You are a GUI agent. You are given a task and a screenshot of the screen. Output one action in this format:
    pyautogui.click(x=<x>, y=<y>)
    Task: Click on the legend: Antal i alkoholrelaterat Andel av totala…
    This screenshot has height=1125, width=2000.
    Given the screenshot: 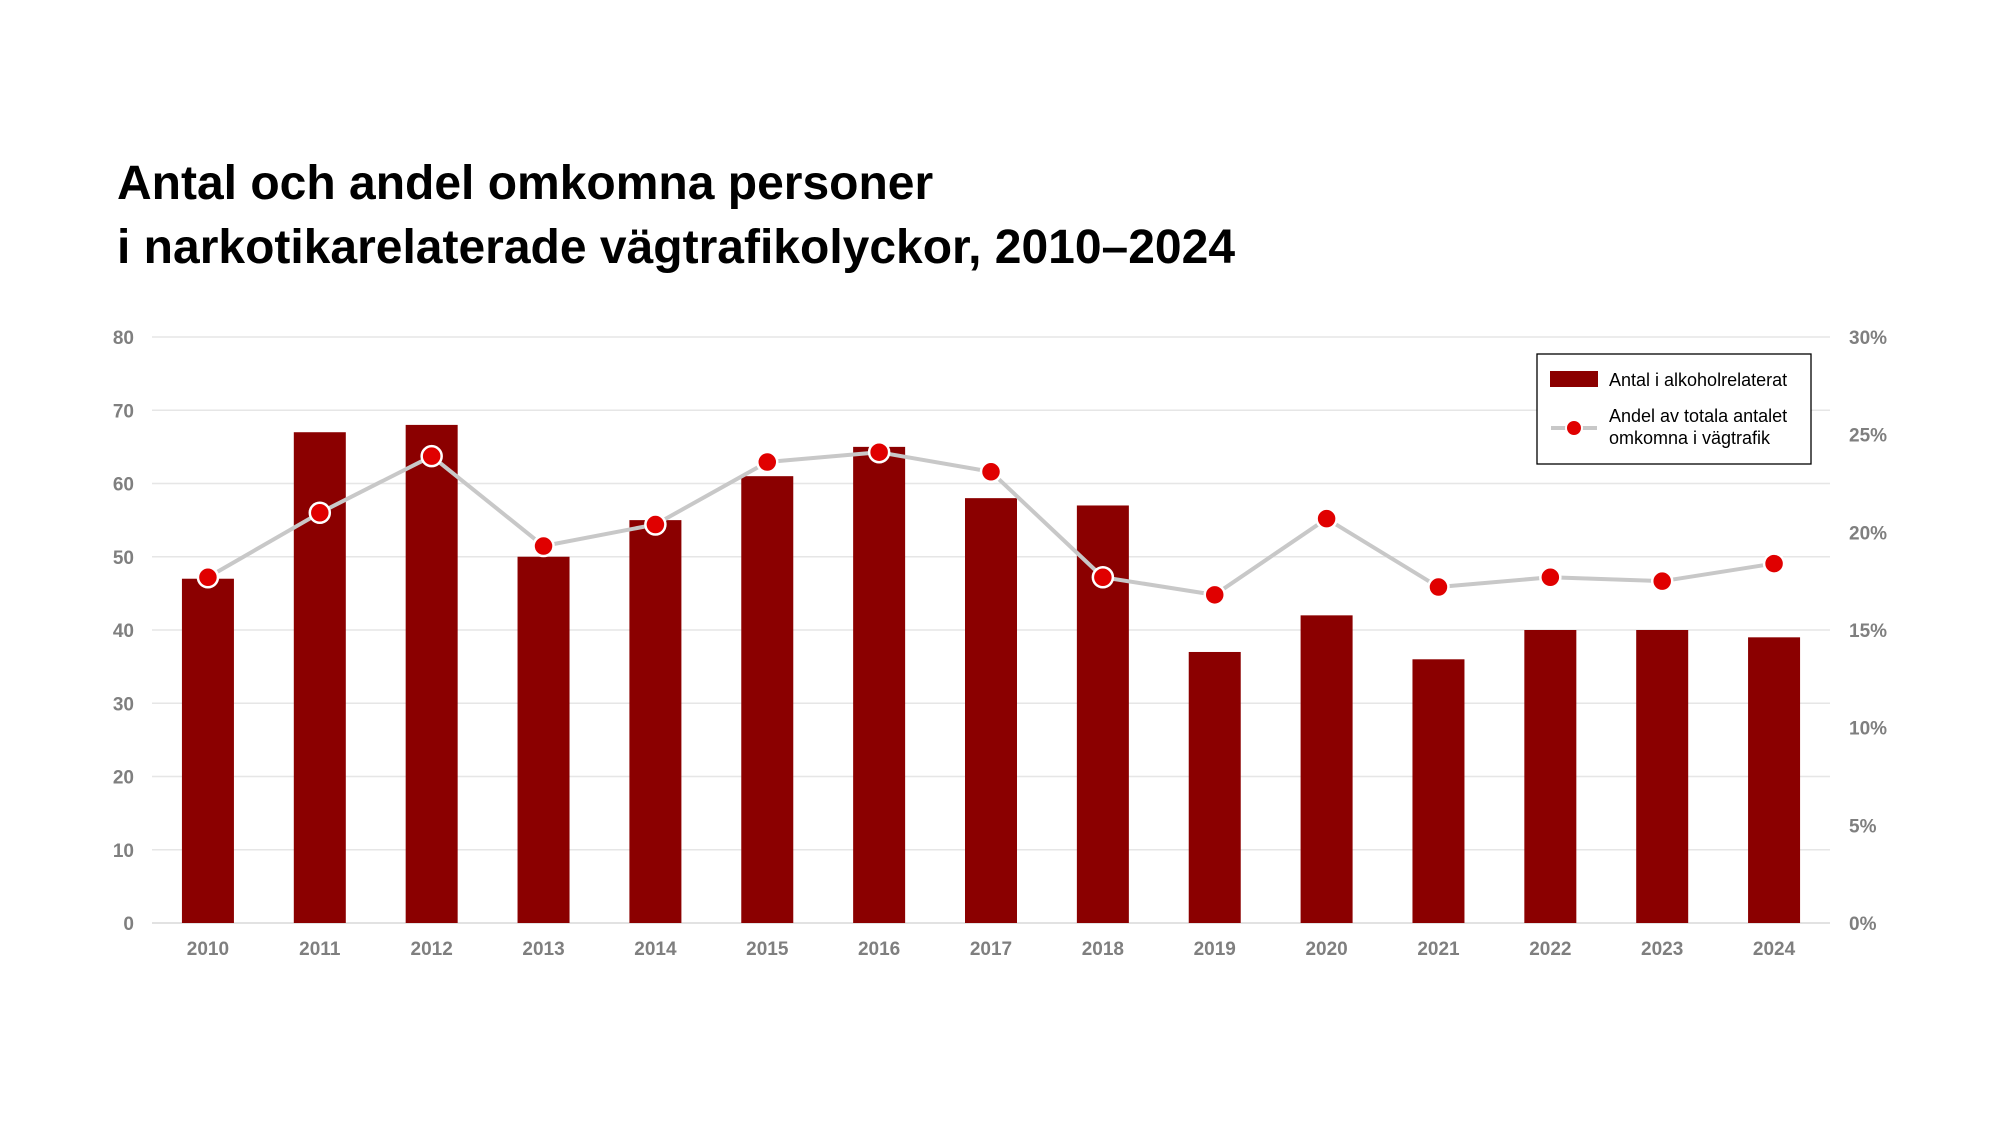 What is the action you would take?
    pyautogui.click(x=1674, y=409)
    